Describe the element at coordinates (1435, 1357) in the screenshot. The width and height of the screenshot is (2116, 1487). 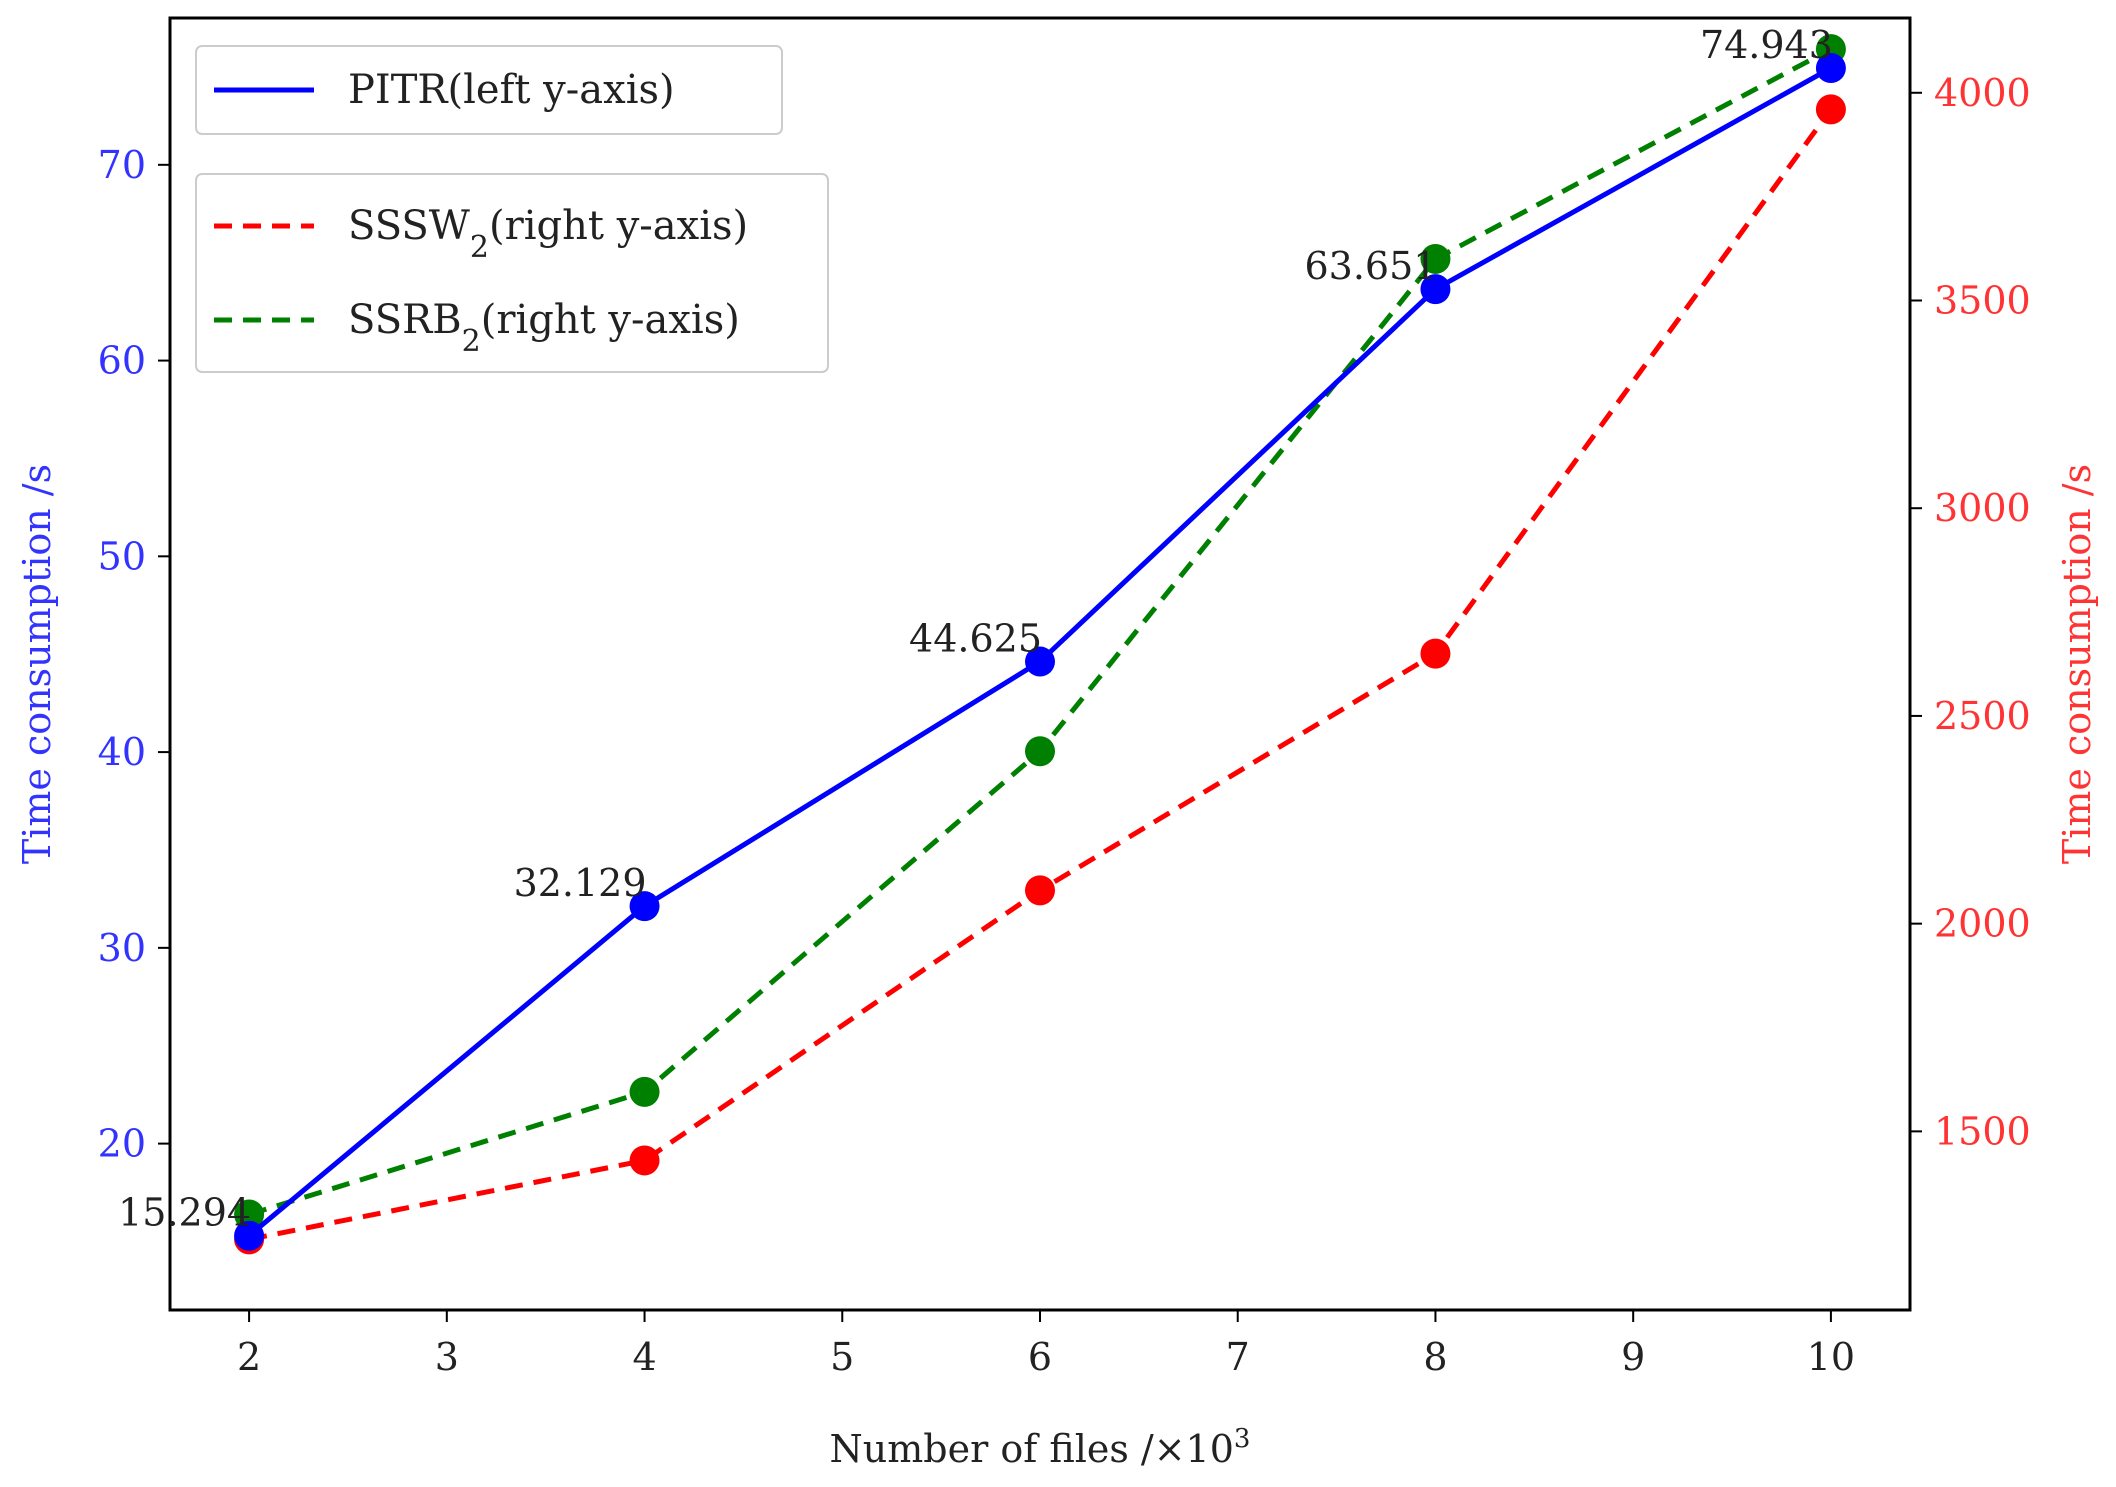
I see `x-tick-label: 8` at that location.